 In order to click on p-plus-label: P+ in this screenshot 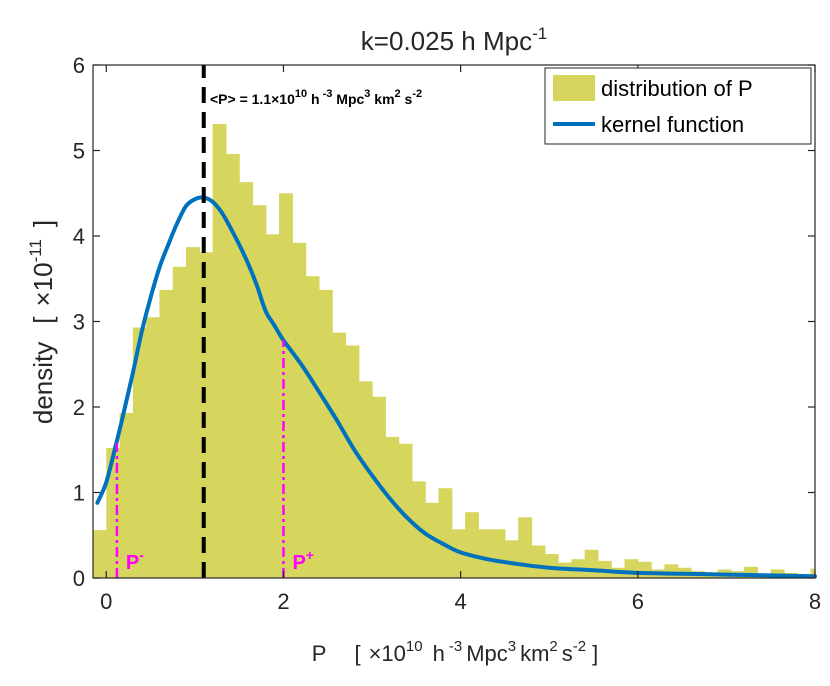, I will do `click(303, 560)`.